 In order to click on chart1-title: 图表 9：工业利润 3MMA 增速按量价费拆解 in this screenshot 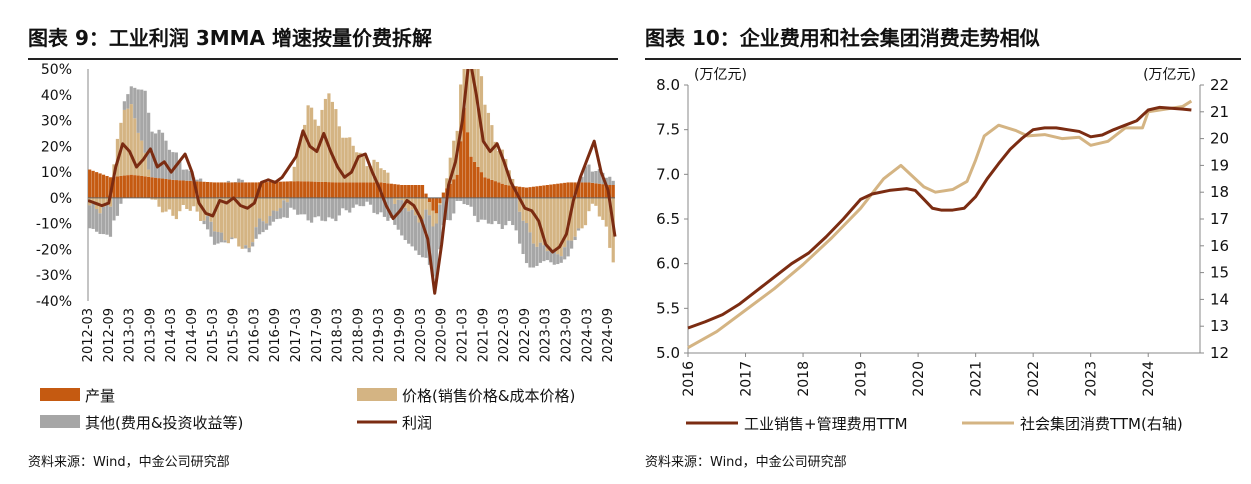, I will do `click(230, 38)`.